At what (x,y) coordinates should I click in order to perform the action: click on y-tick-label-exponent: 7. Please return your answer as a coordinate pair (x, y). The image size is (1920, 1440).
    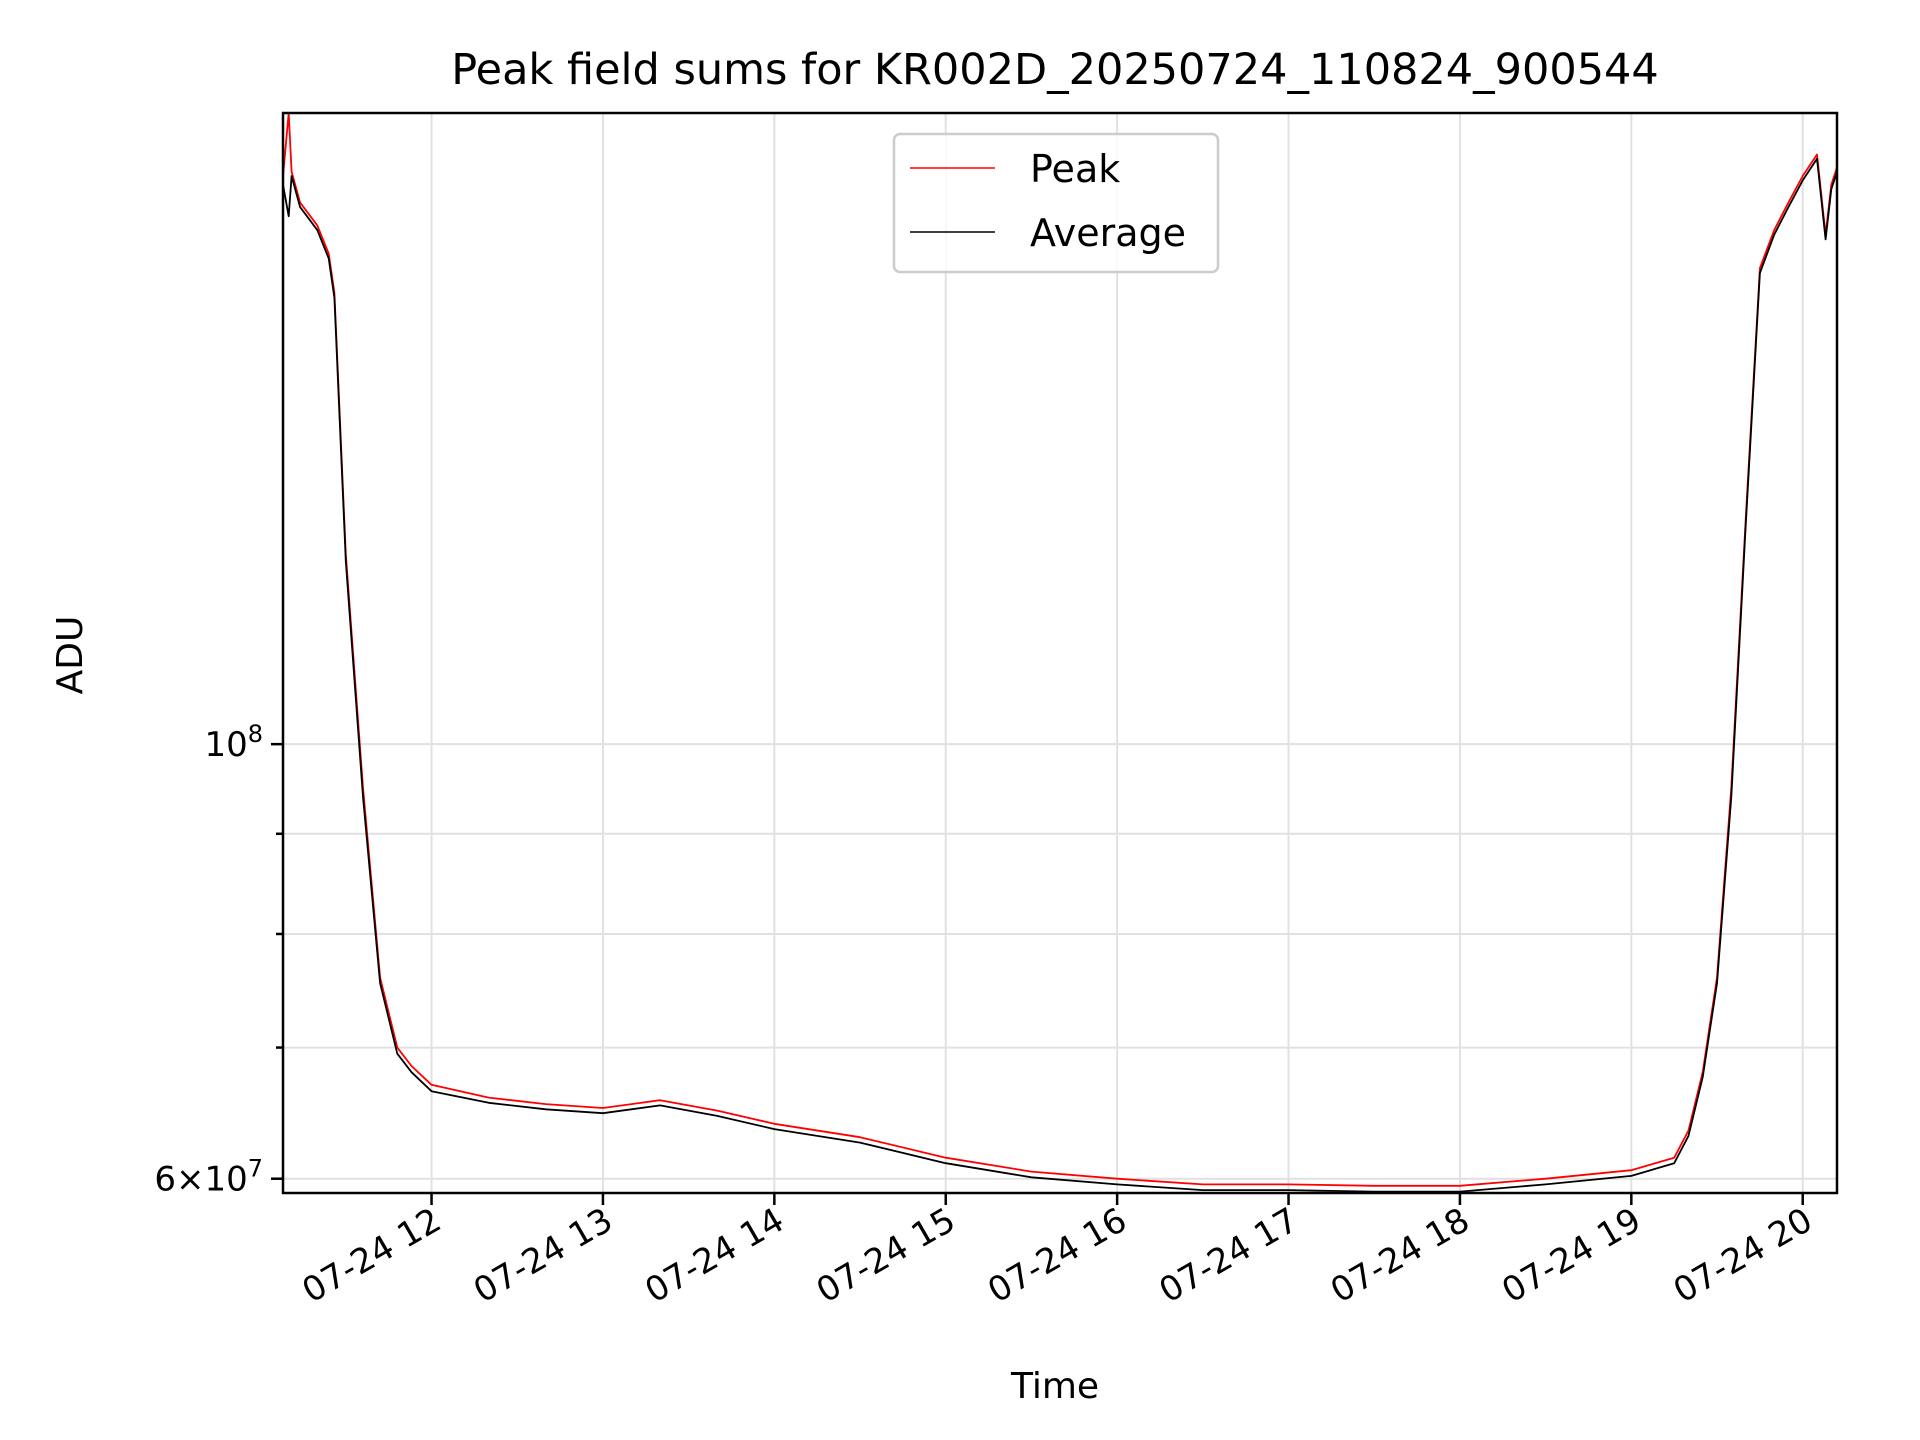
    Looking at the image, I should click on (255, 1169).